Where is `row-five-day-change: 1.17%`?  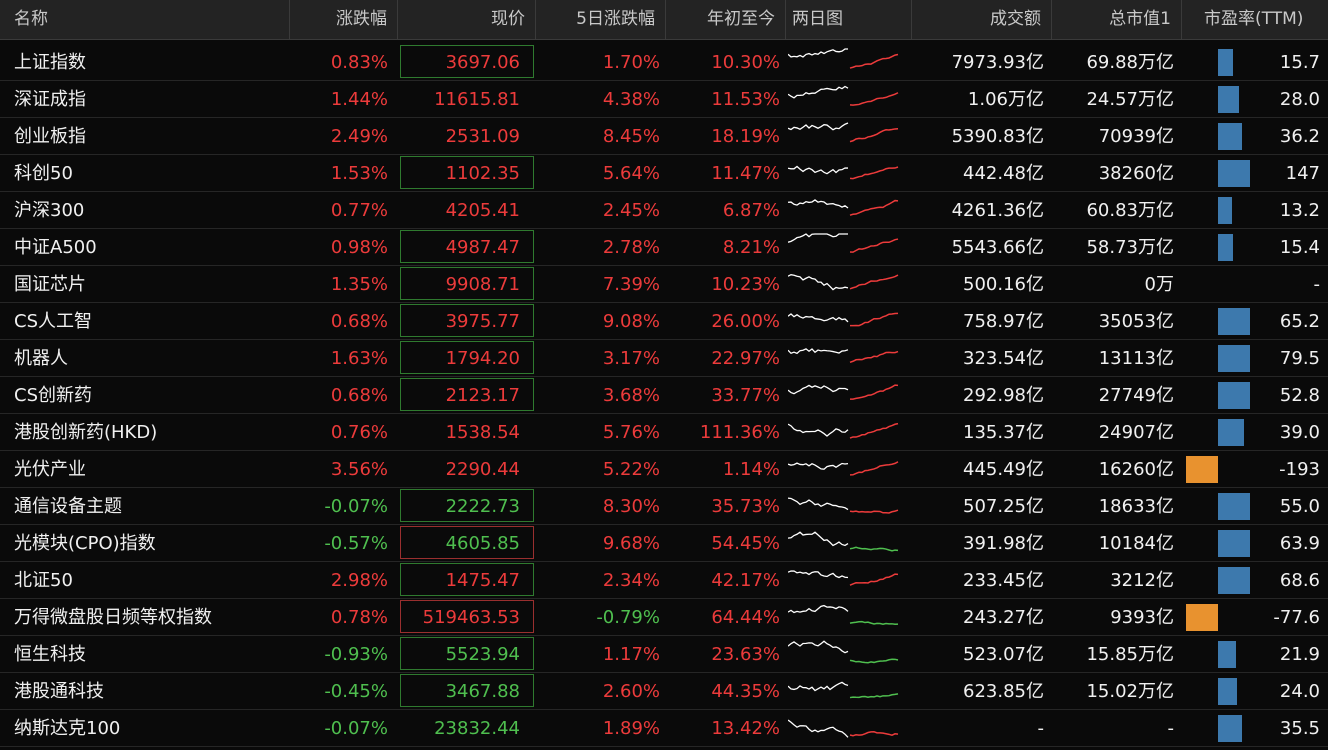 row-five-day-change: 1.17% is located at coordinates (631, 654).